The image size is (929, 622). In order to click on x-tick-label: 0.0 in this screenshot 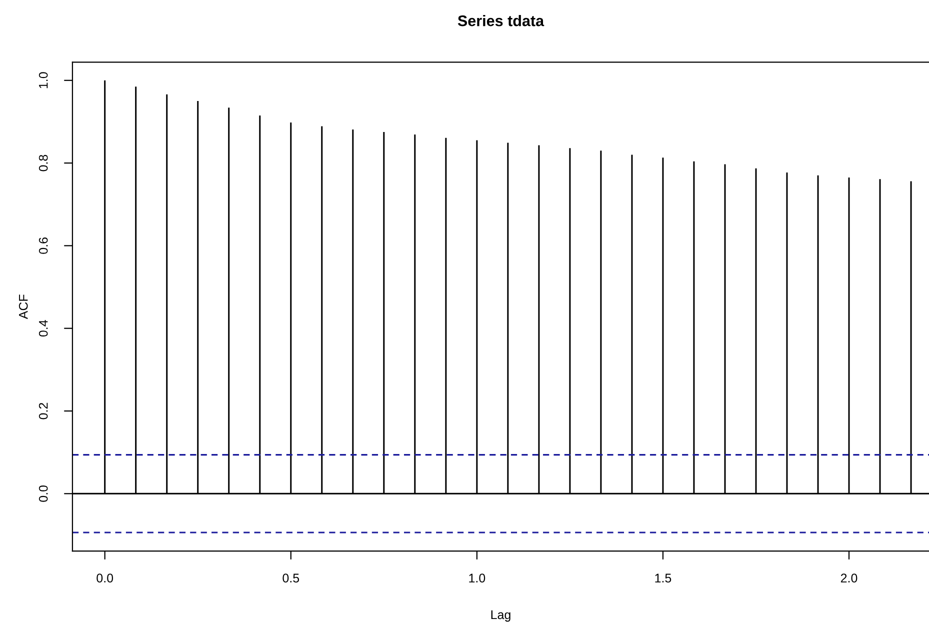, I will do `click(105, 578)`.